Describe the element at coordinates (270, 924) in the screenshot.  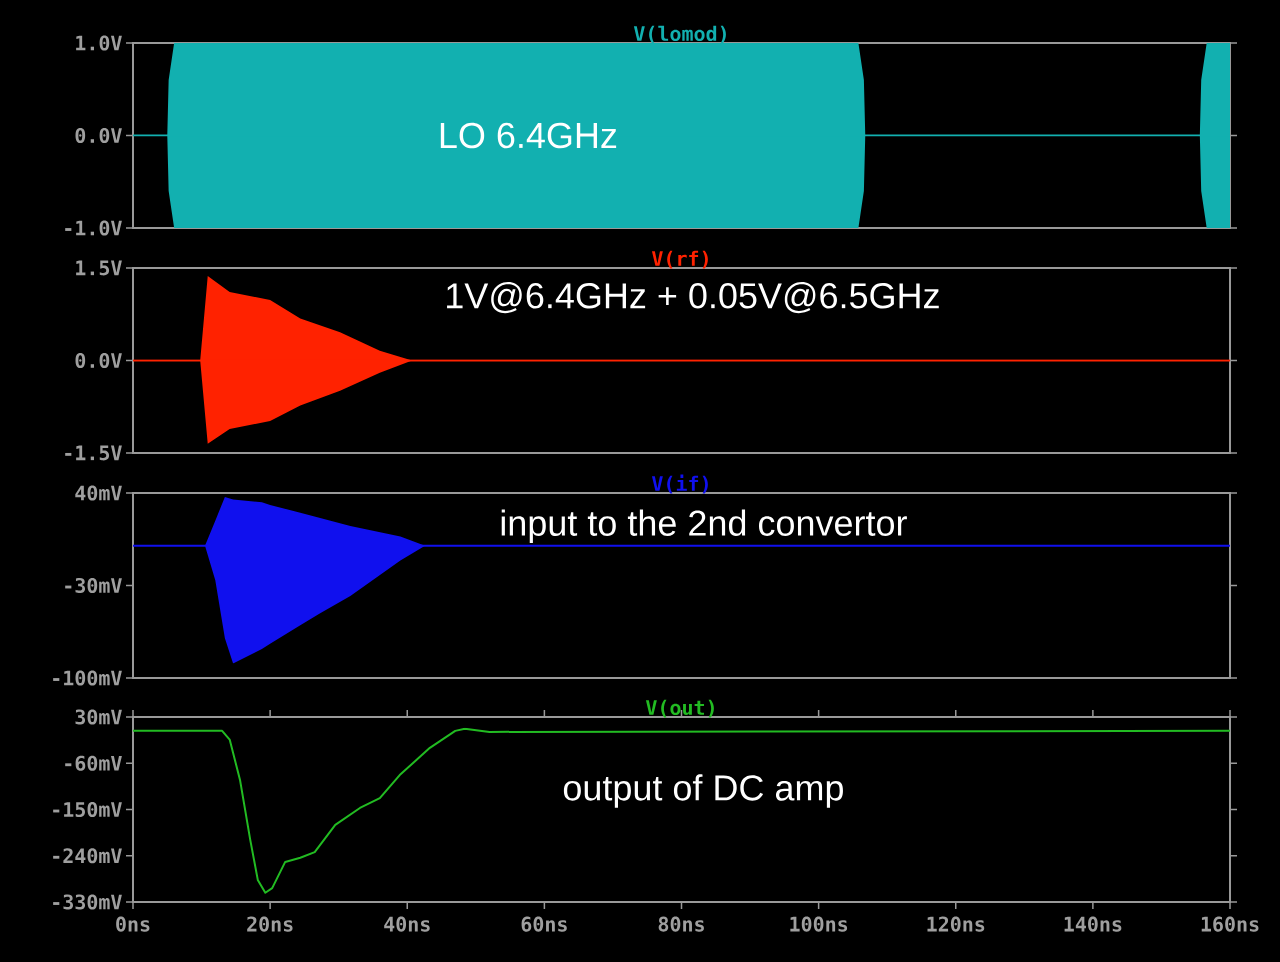
I see `x-tick-label: 20ns` at that location.